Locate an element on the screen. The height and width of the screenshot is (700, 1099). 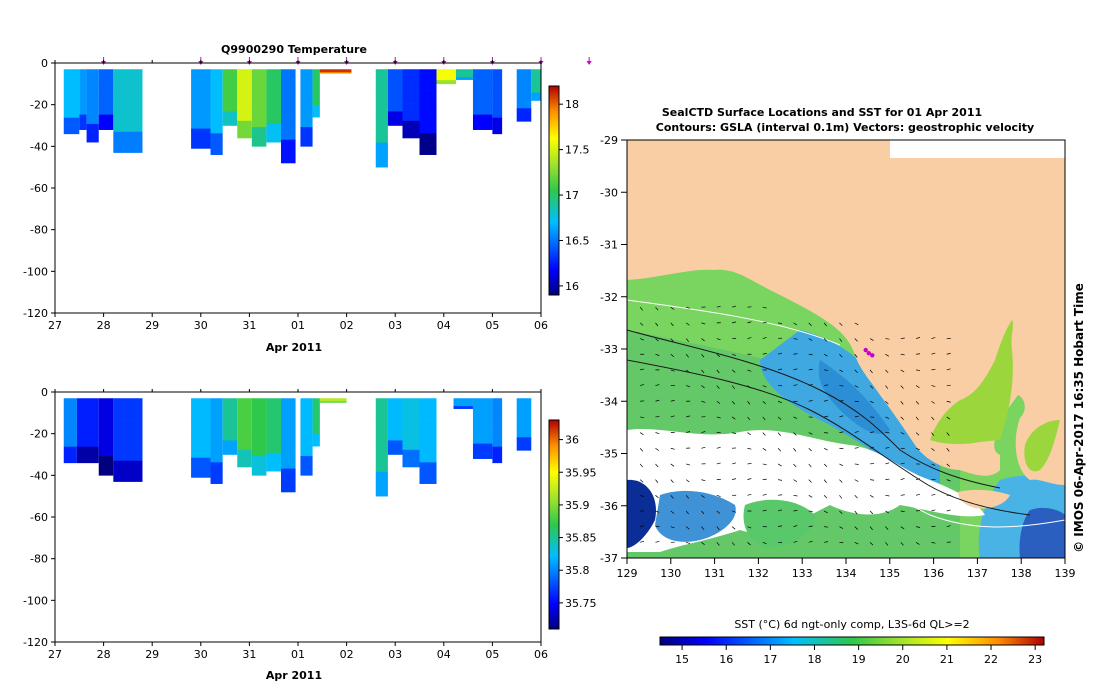
salinity-cb-tick-label: 35.85 is located at coordinates (581, 538).